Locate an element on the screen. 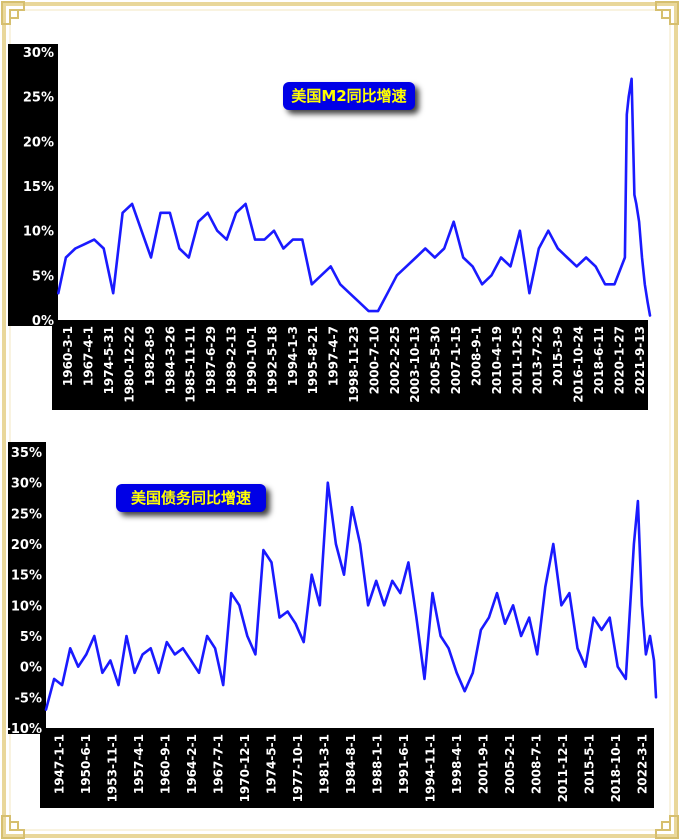 The height and width of the screenshot is (840, 680). m2-x-tick-label: 1985-11-11 is located at coordinates (191, 364).